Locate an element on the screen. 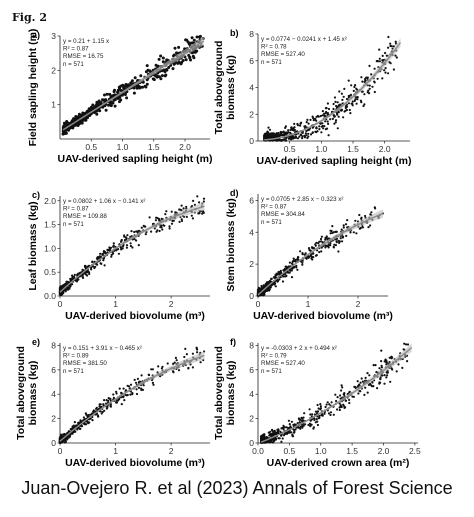 The image size is (474, 517). x-axis-title: UAV-derived biovolume (m³) is located at coordinates (135, 316).